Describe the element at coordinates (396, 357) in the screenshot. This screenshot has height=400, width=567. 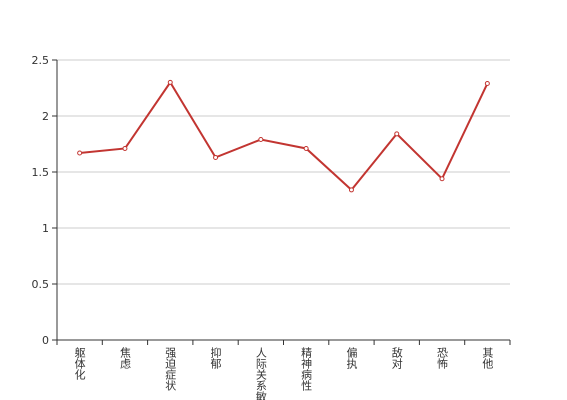
I see `x-tick-label: 敌对` at that location.